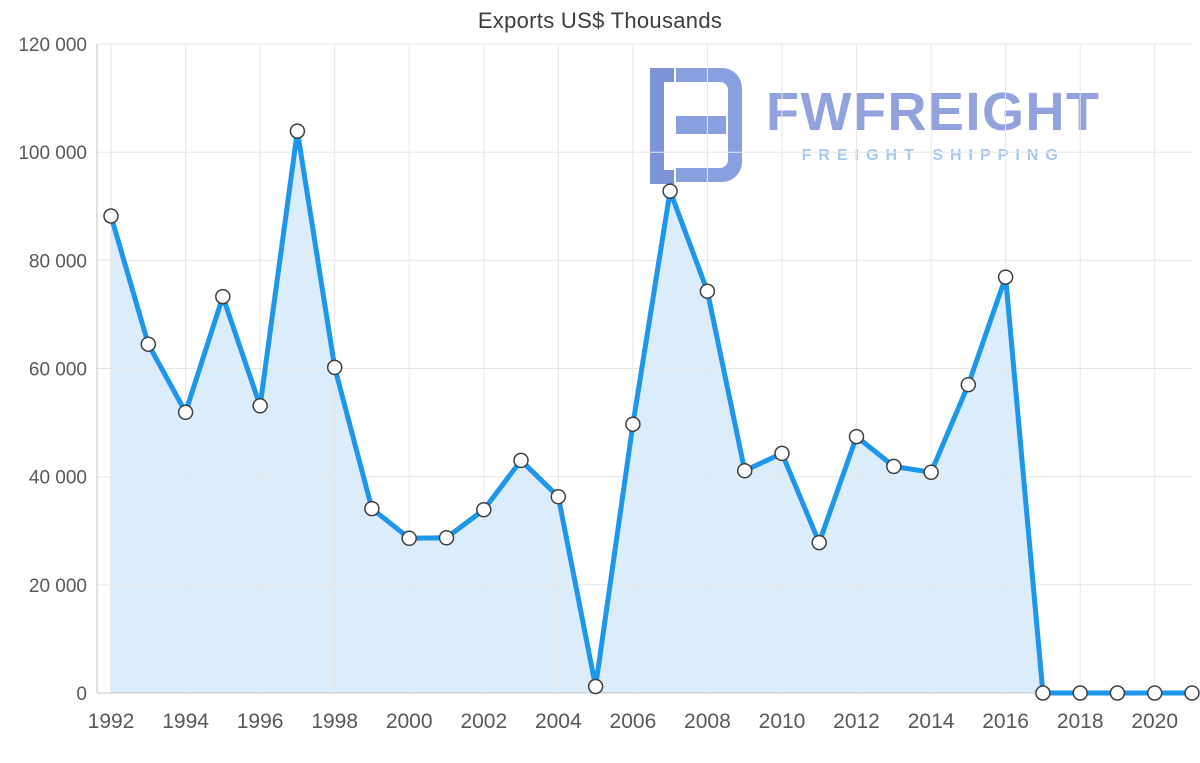 The width and height of the screenshot is (1200, 763). What do you see at coordinates (933, 112) in the screenshot?
I see `brand-name: FWFREIGHT` at bounding box center [933, 112].